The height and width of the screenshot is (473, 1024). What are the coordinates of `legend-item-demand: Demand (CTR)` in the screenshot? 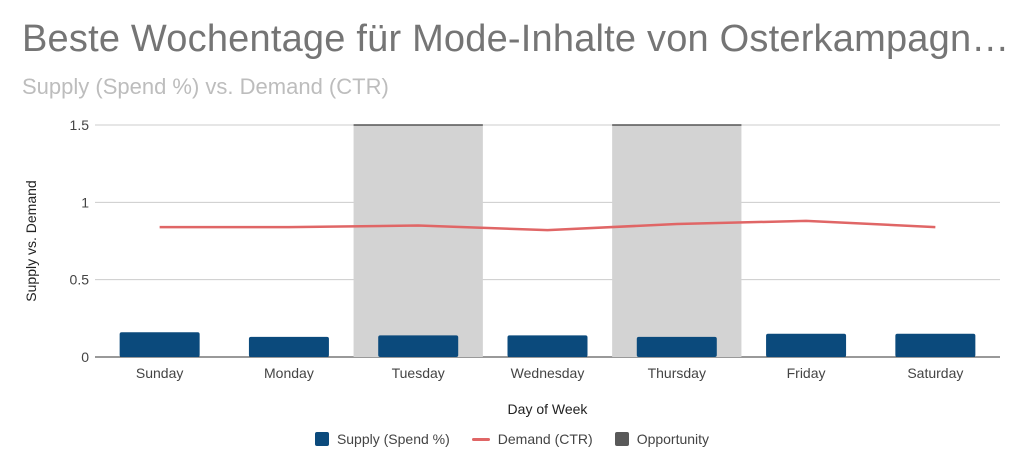 It's located at (532, 439).